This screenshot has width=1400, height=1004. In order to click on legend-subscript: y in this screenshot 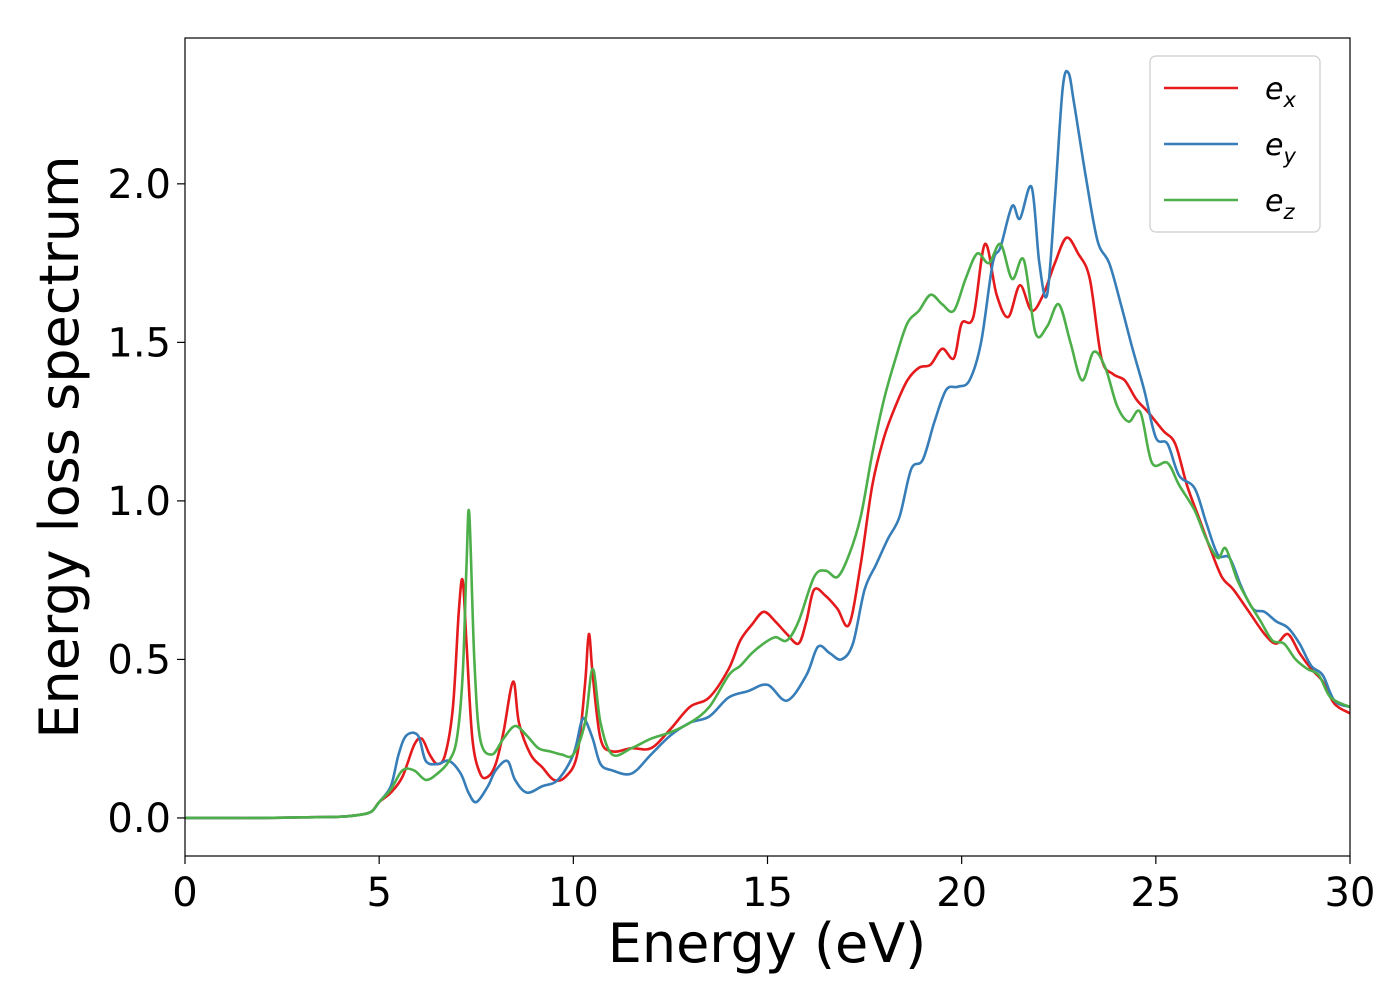, I will do `click(1289, 156)`.